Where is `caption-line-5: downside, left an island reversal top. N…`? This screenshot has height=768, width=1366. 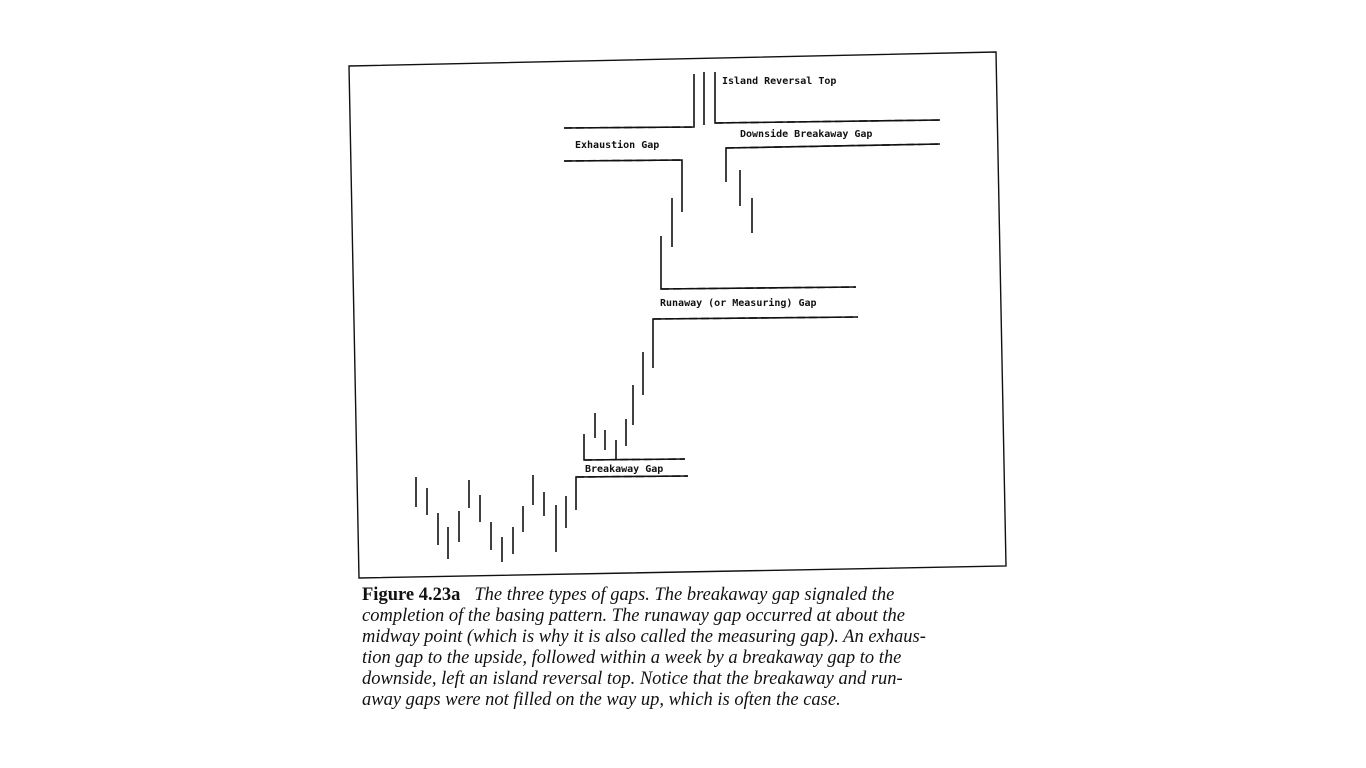
caption-line-5: downside, left an island reversal top. N… is located at coordinates (632, 679).